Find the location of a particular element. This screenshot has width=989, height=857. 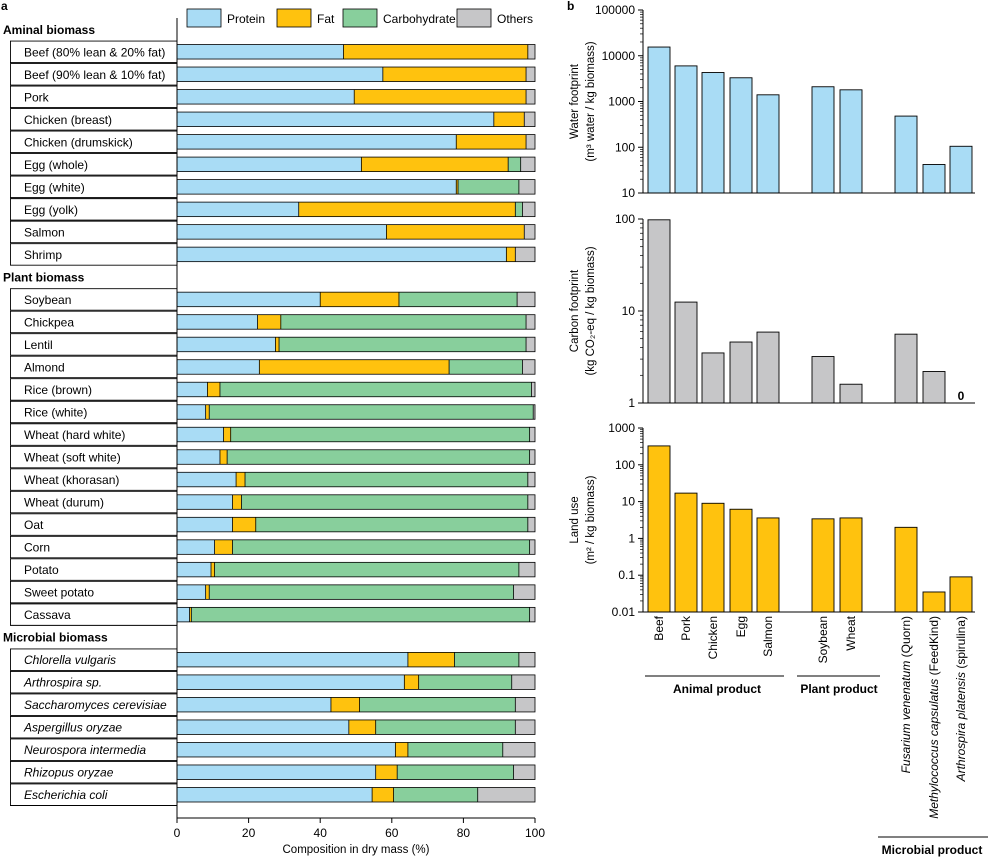

category-label: Methylococcus capsulatus (FeedKind) is located at coordinates (934, 717).